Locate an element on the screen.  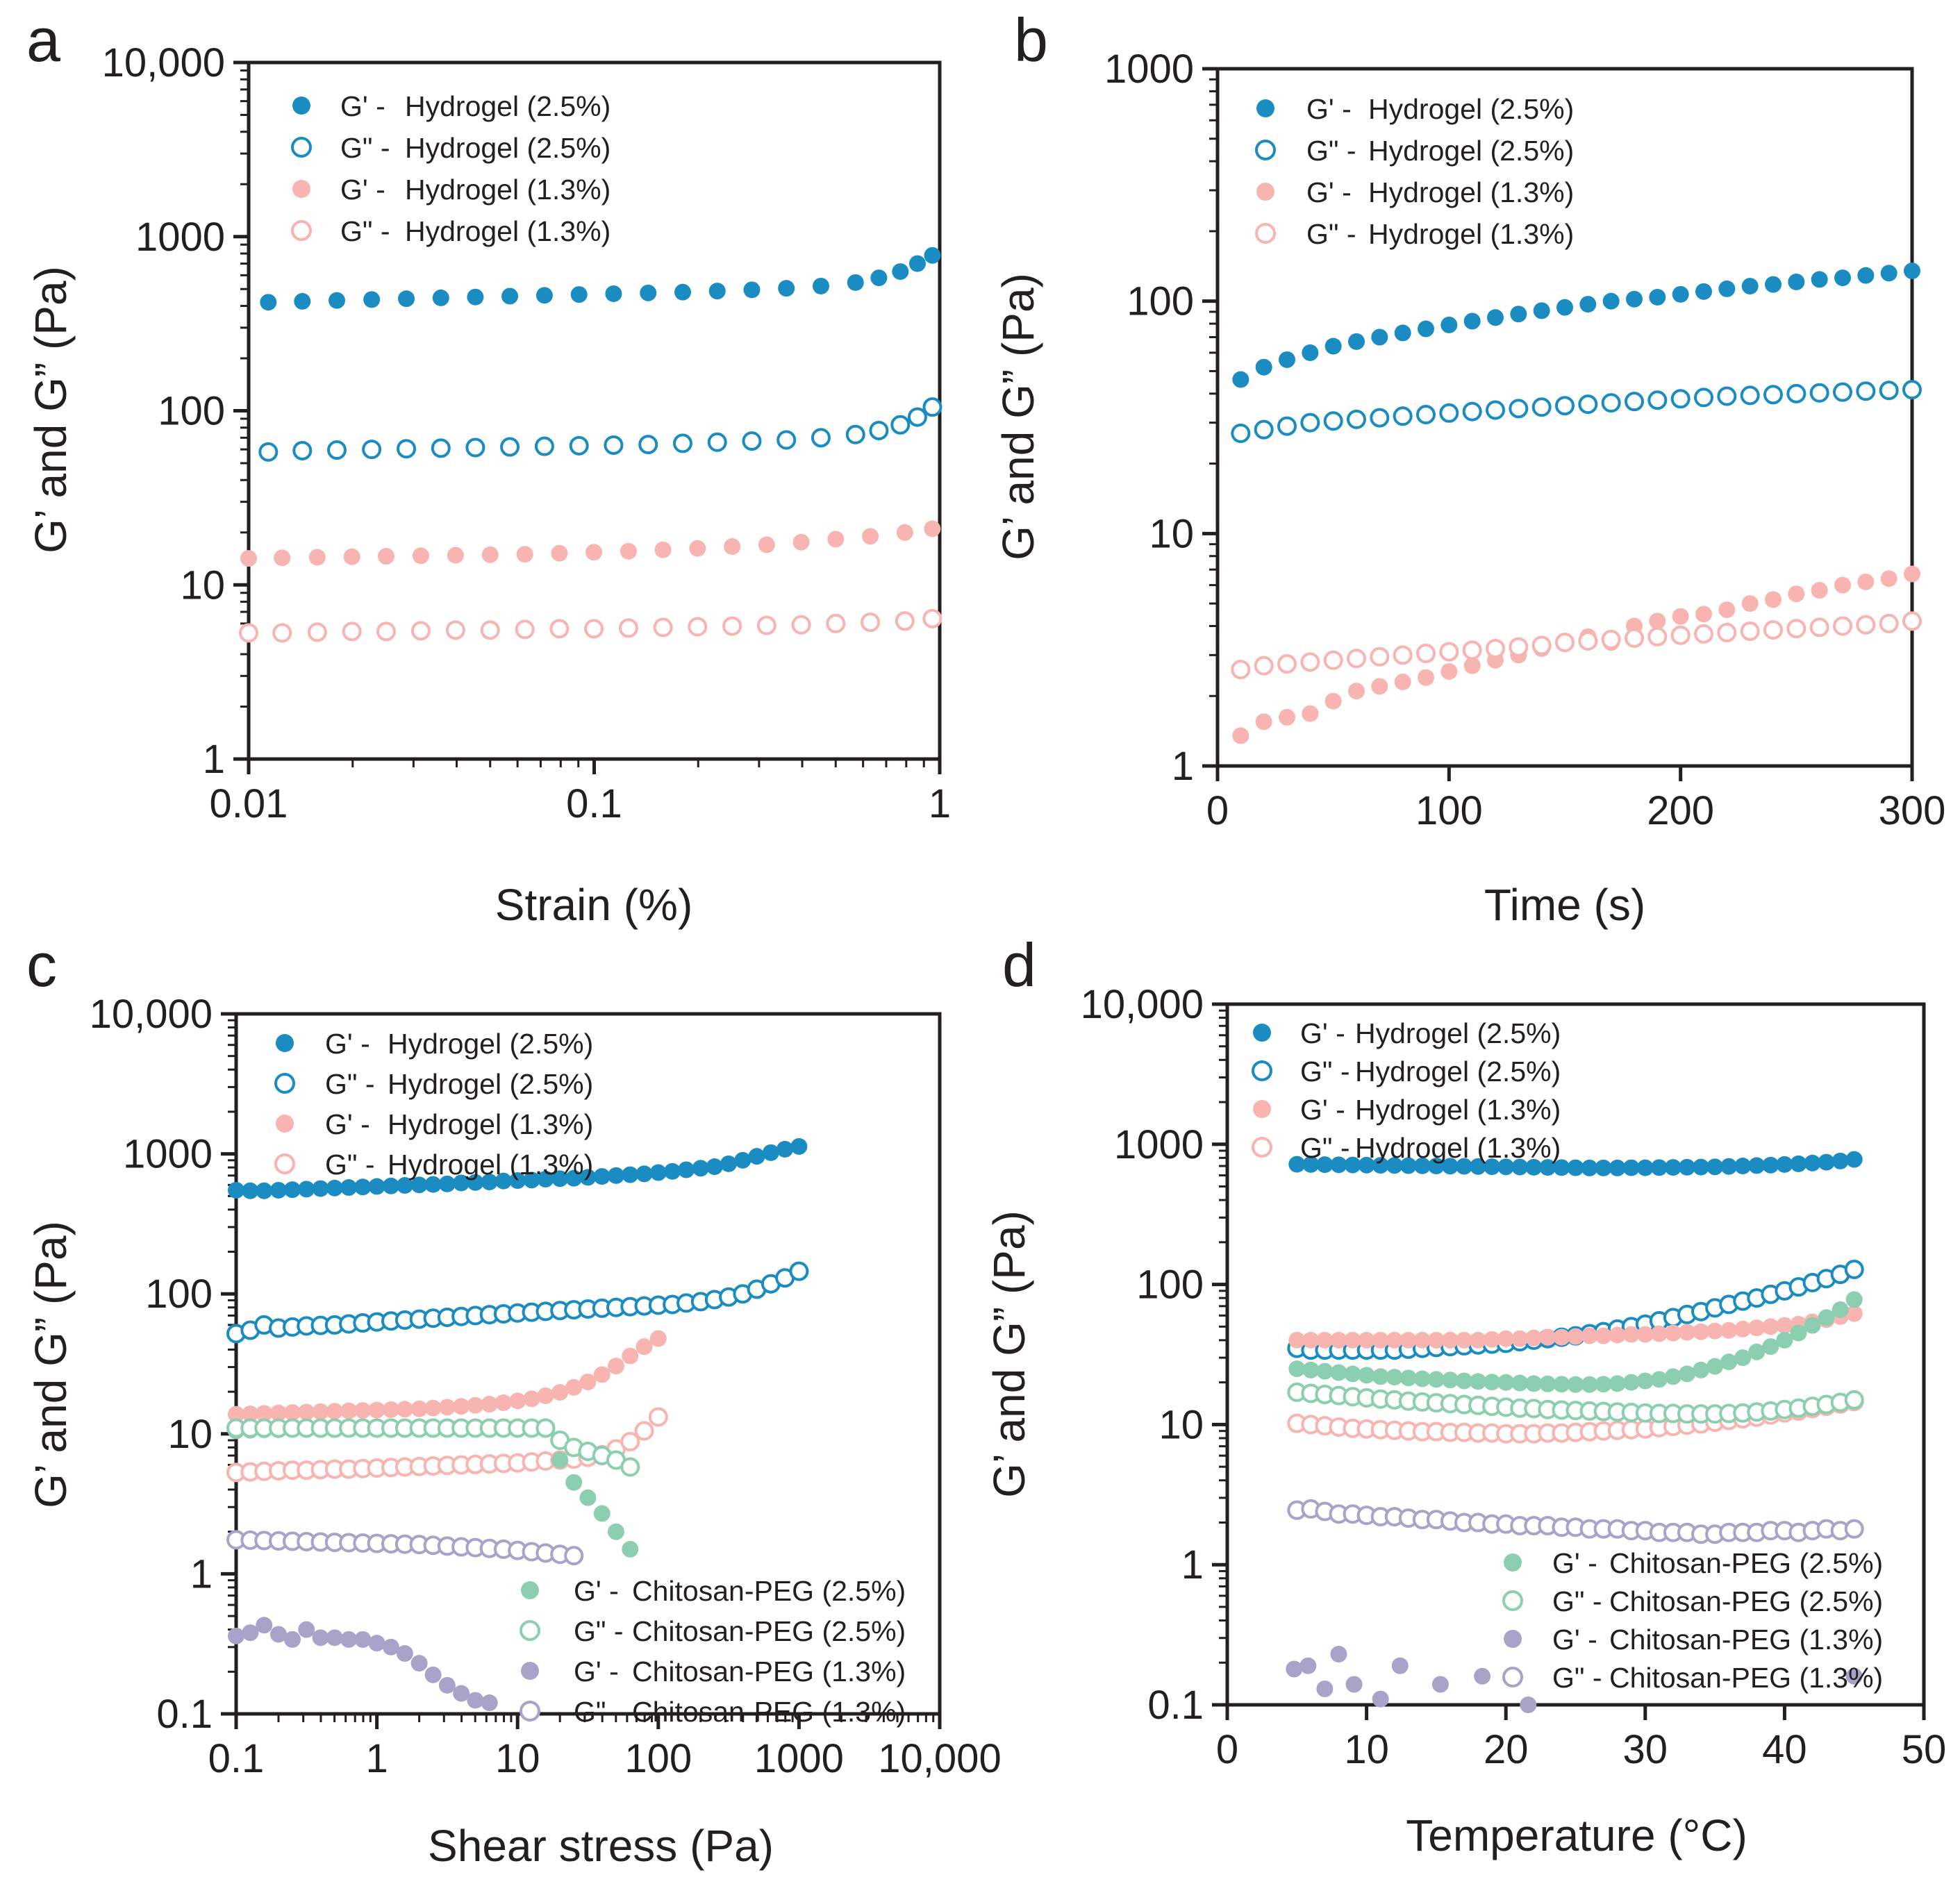
y-tick-label: 10,000 is located at coordinates (163, 63).